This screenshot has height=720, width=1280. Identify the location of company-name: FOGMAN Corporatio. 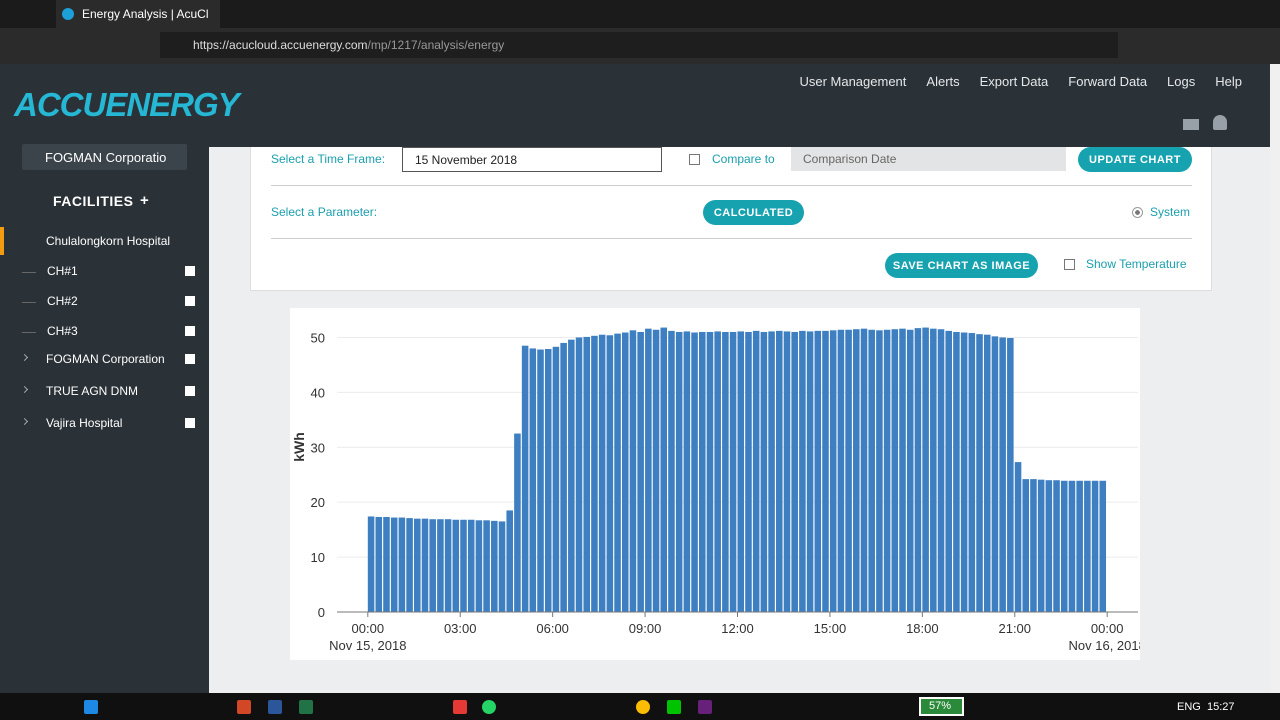
(106, 157).